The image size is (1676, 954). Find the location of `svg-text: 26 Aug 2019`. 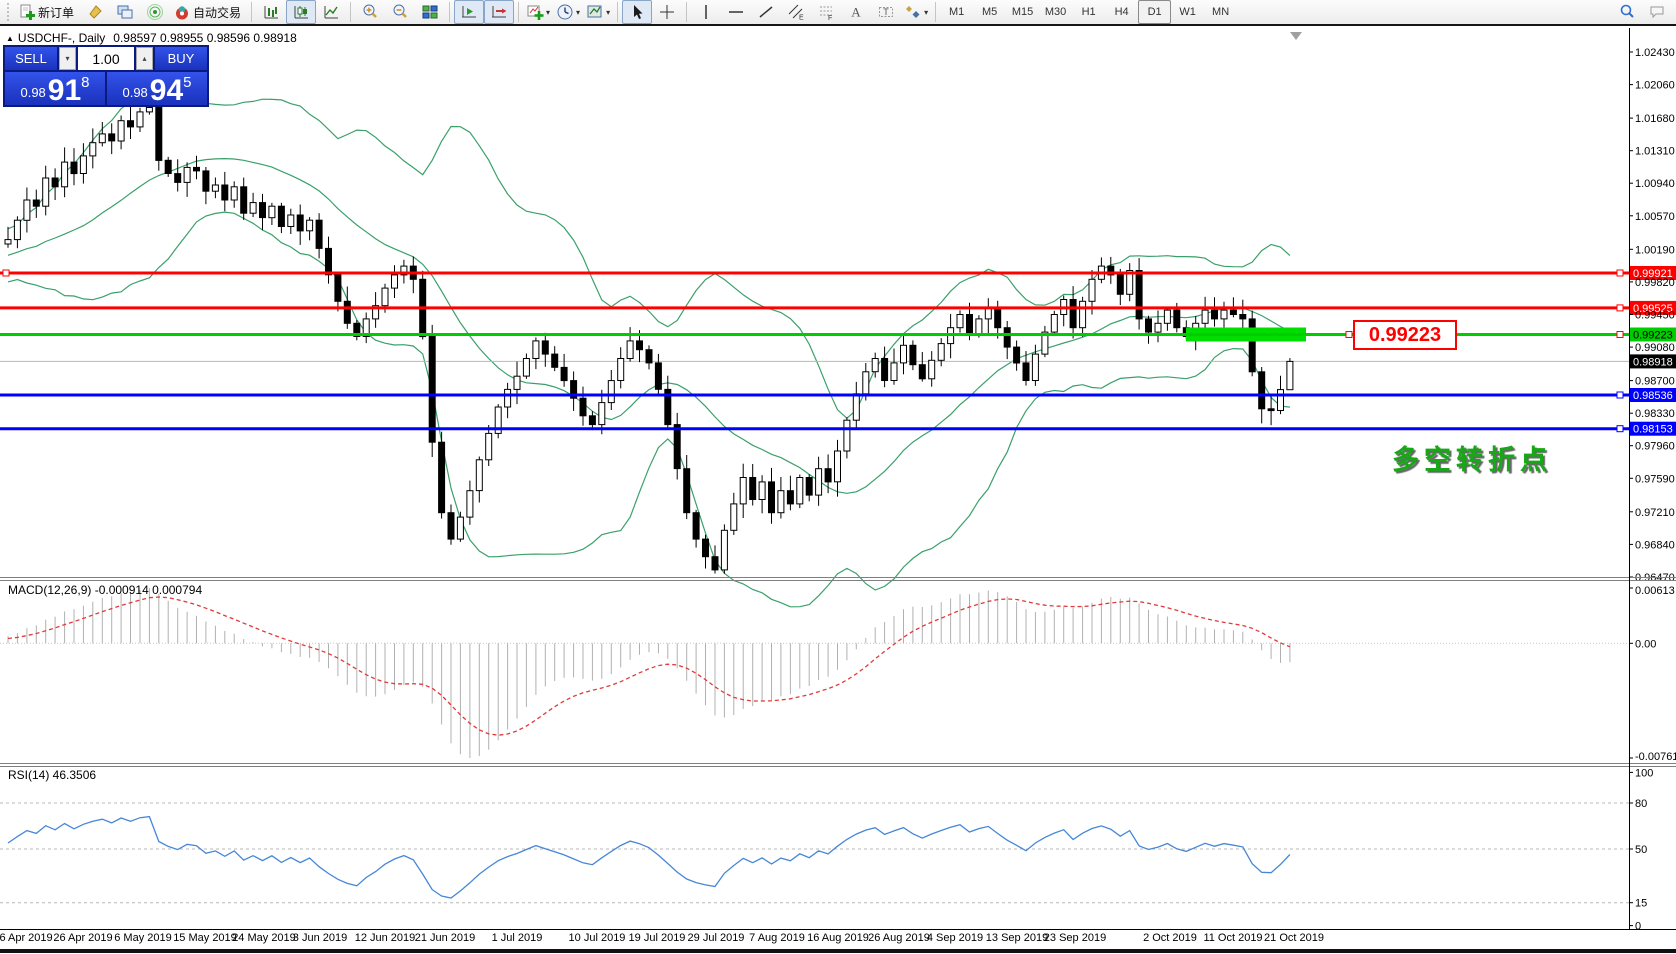

svg-text: 26 Aug 2019 is located at coordinates (899, 938).